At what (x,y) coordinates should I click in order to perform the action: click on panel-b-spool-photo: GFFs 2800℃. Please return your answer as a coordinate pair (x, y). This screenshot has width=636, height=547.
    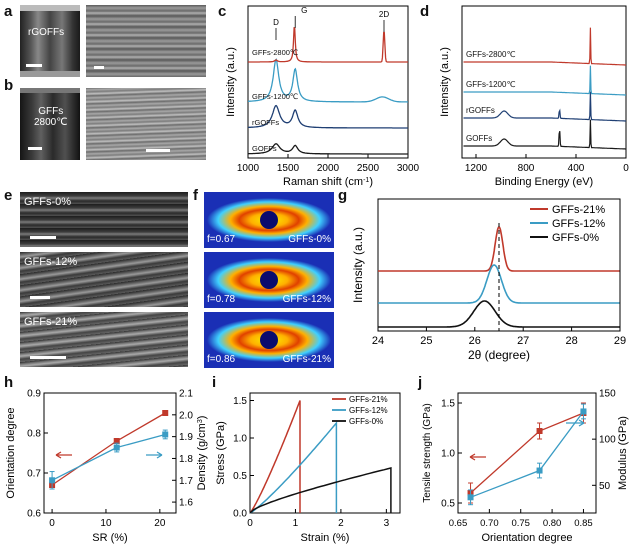
    Looking at the image, I should click on (50, 124).